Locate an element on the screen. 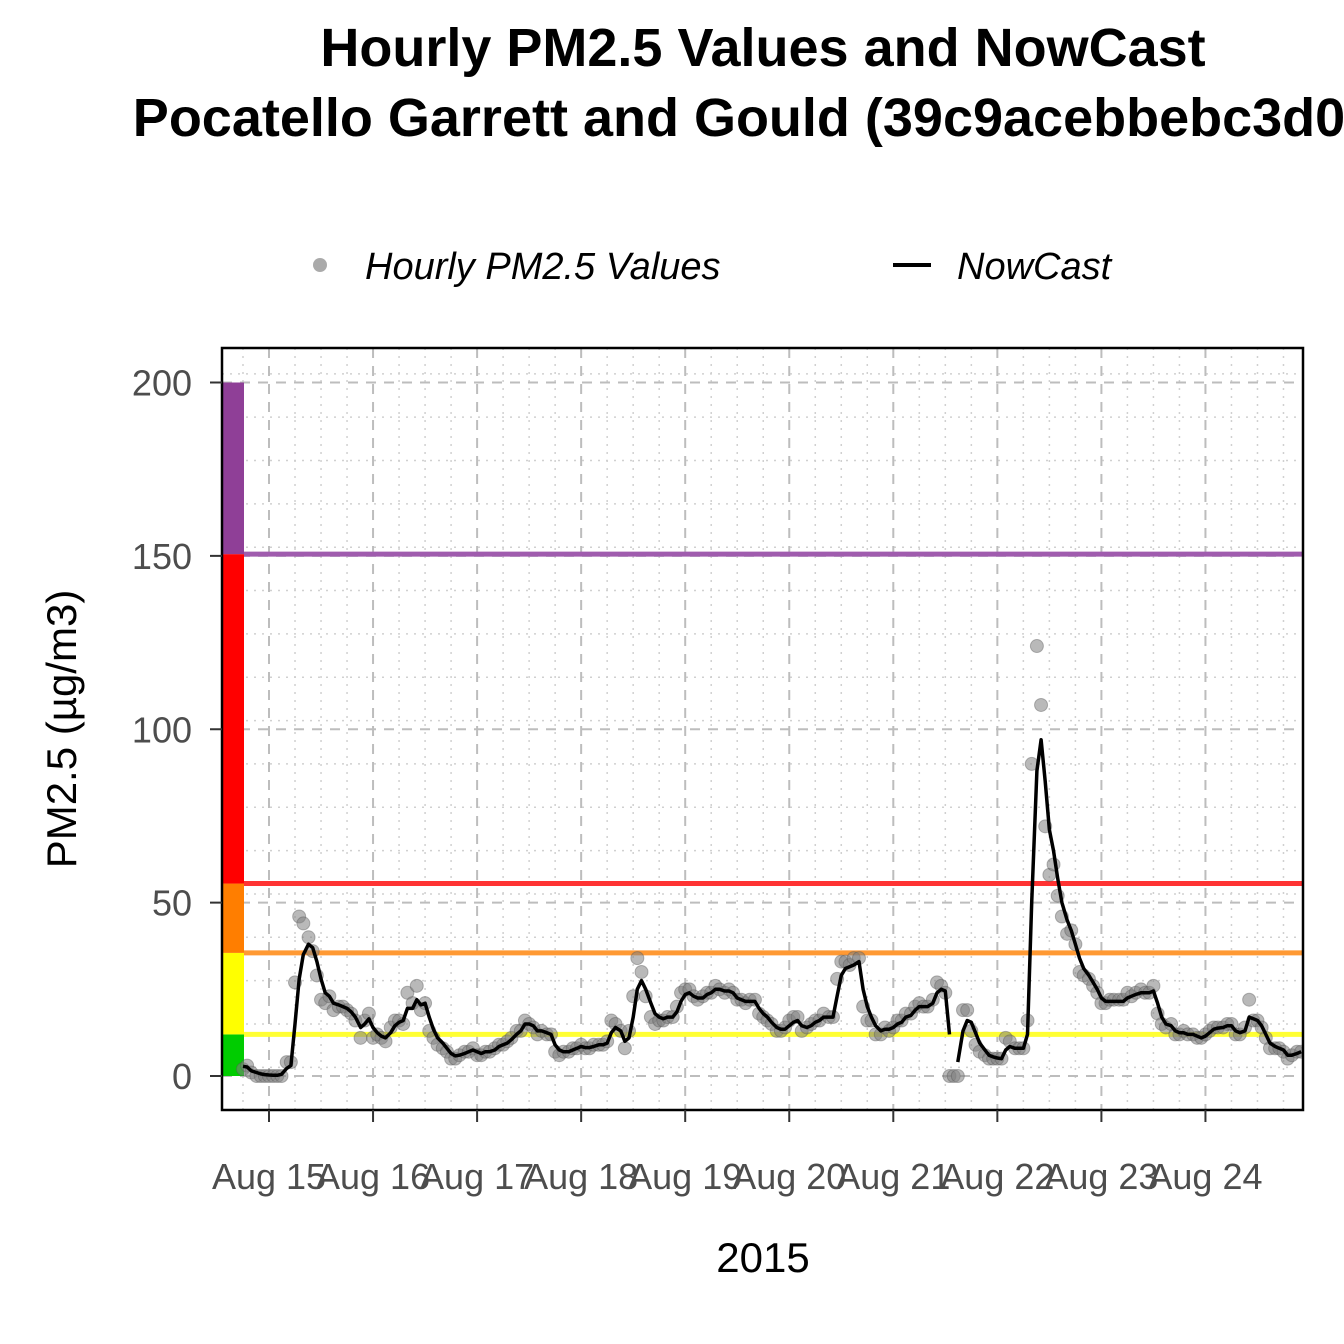 The height and width of the screenshot is (1344, 1344). legend-label-nowcast: NowCast is located at coordinates (1035, 267).